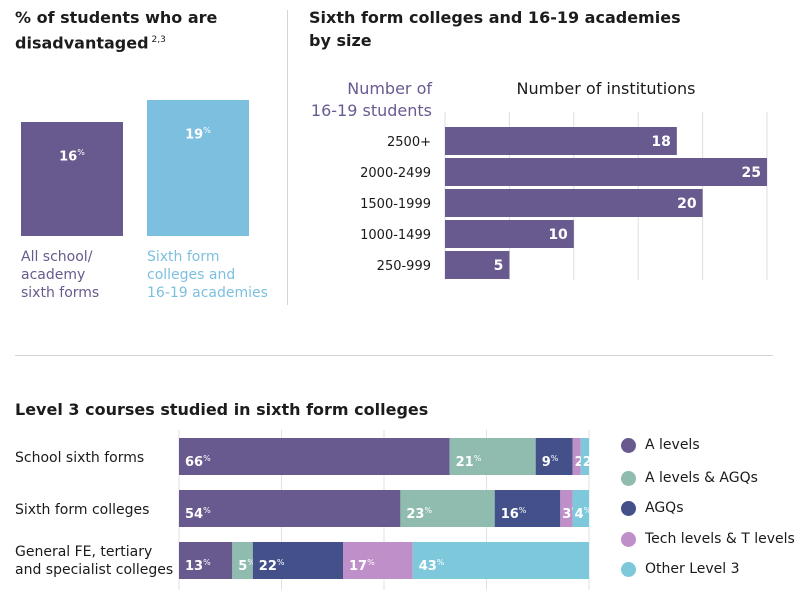 The height and width of the screenshot is (600, 800). Describe the element at coordinates (246, 566) in the screenshot. I see `courses-segment-value-3-2: 5%` at that location.